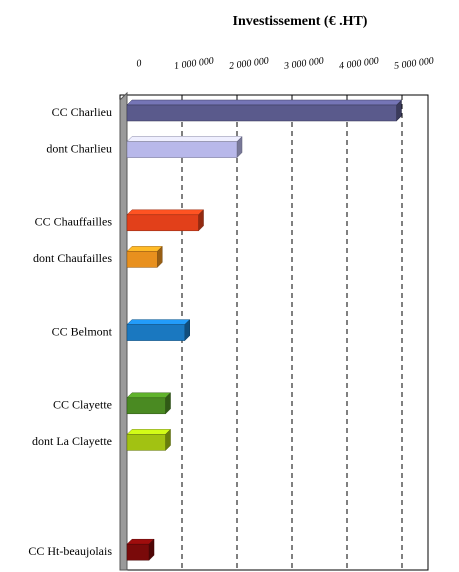 This screenshot has width=459, height=572. What do you see at coordinates (248, 64) in the screenshot?
I see `x-tick-label: 2 000 000` at bounding box center [248, 64].